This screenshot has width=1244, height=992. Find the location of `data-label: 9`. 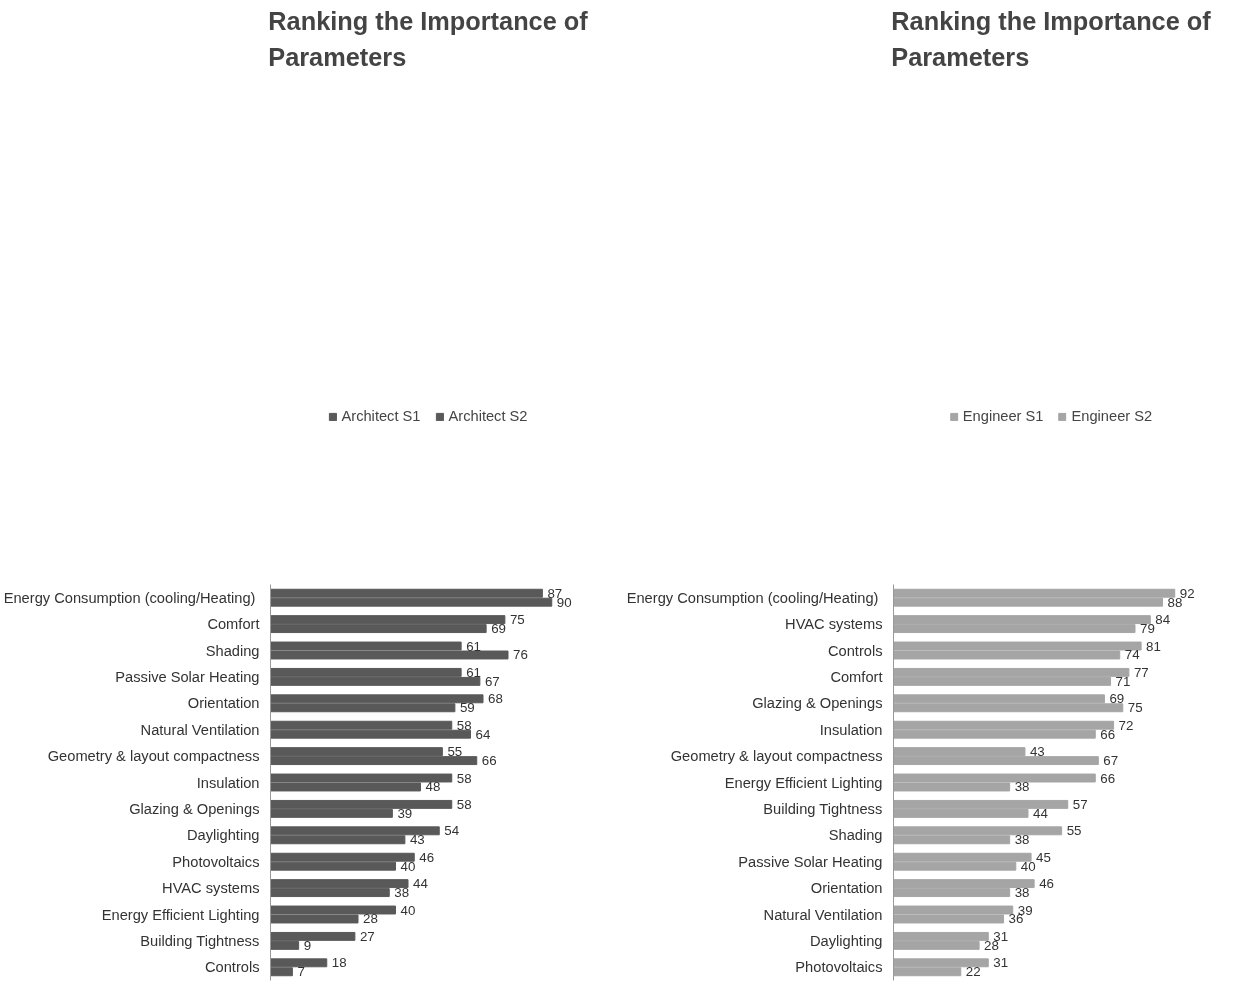

data-label: 9 is located at coordinates (307, 945).